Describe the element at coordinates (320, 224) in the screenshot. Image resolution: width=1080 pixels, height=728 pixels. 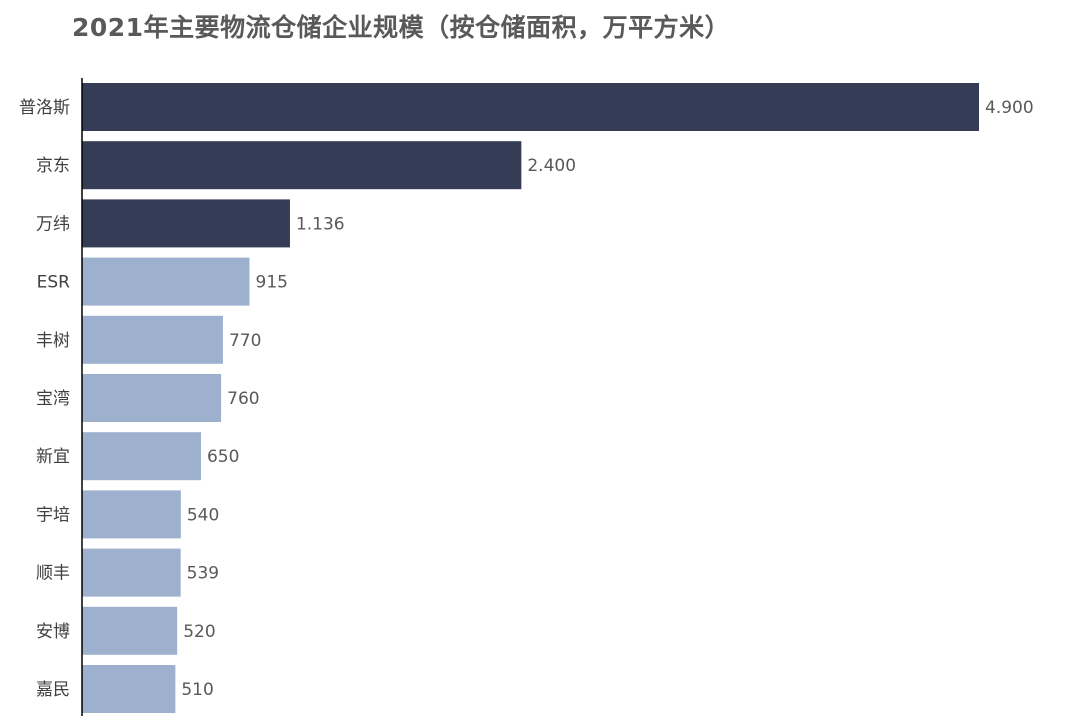
I see `value-label-2: 1.136` at that location.